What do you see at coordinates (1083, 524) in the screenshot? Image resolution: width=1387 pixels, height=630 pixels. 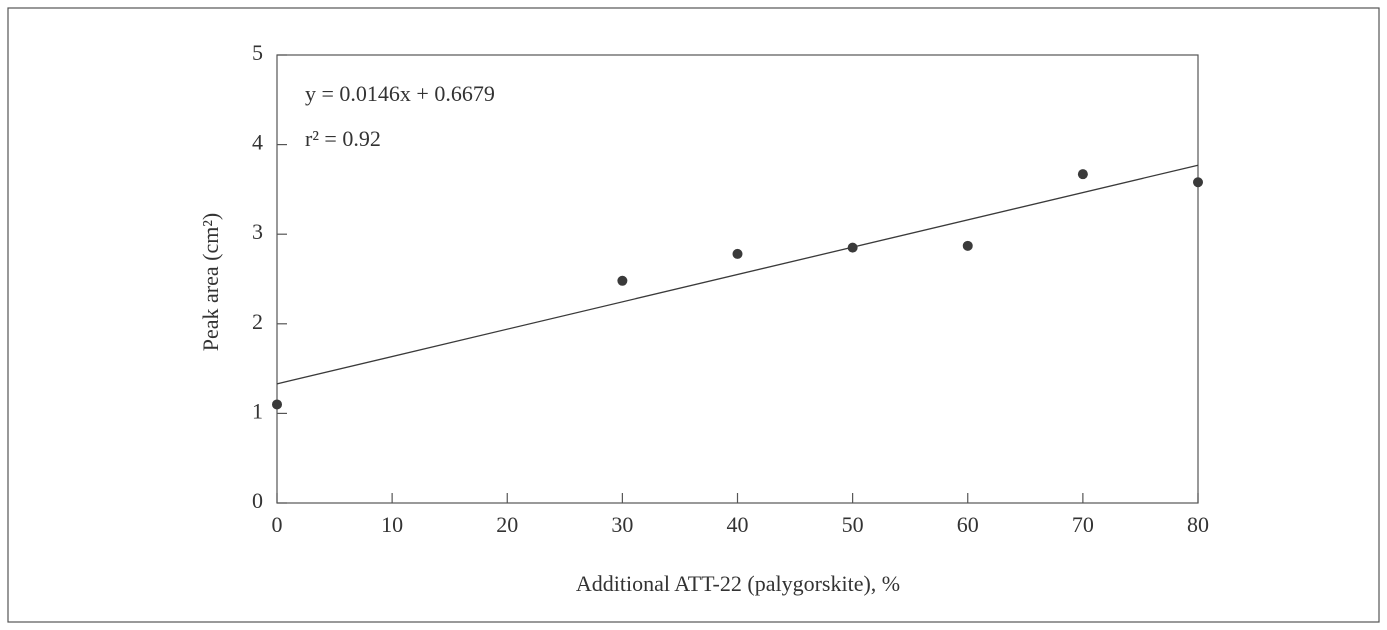 I see `x-tick-label: 70` at bounding box center [1083, 524].